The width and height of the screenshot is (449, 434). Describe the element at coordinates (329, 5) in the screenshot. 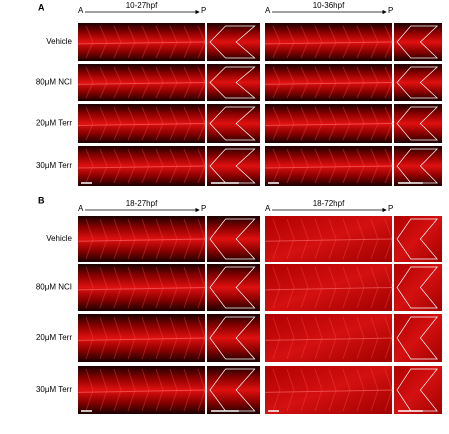

I see `column-title: 10-36hpf` at that location.